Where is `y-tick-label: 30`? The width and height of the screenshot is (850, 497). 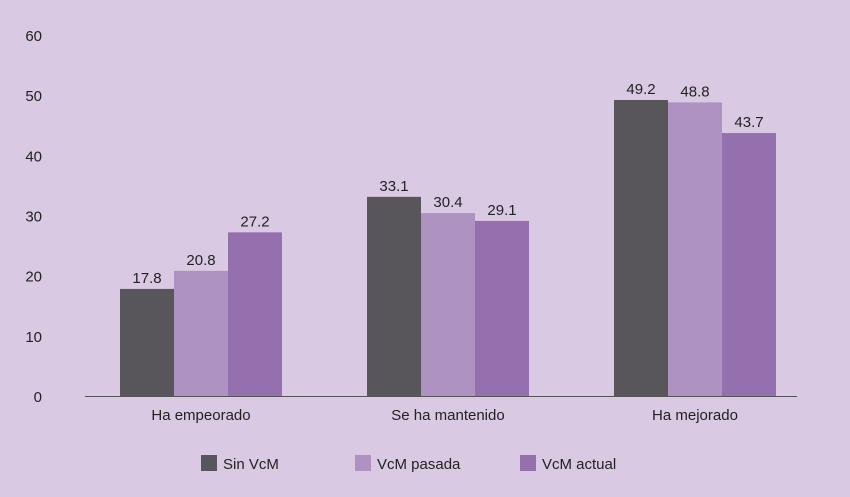 y-tick-label: 30 is located at coordinates (33, 217).